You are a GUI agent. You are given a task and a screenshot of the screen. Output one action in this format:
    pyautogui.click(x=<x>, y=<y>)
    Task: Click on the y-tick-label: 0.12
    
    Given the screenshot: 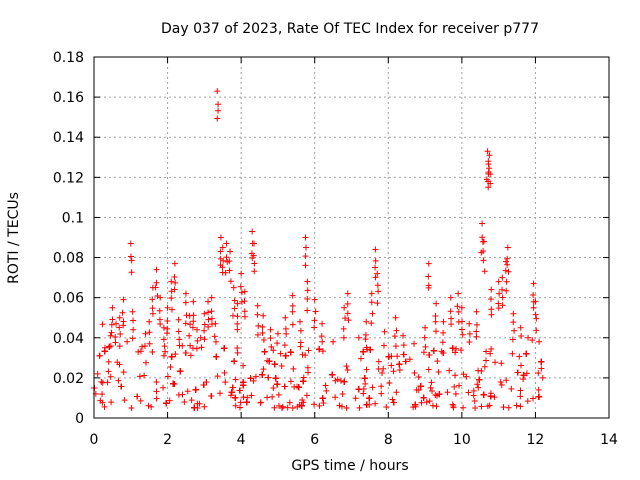 What is the action you would take?
    pyautogui.click(x=68, y=178)
    